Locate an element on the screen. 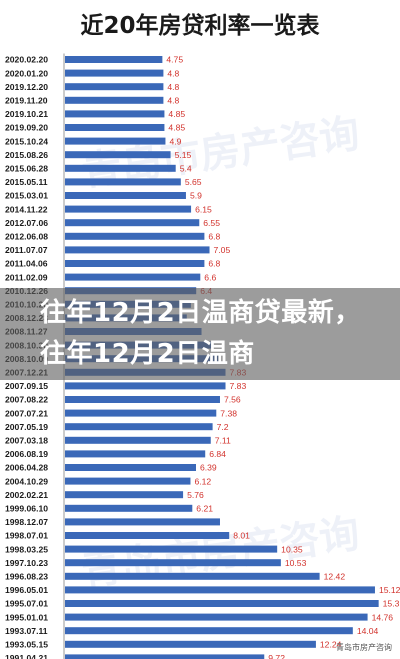  category-label: 2015.08.26 is located at coordinates (26, 155).